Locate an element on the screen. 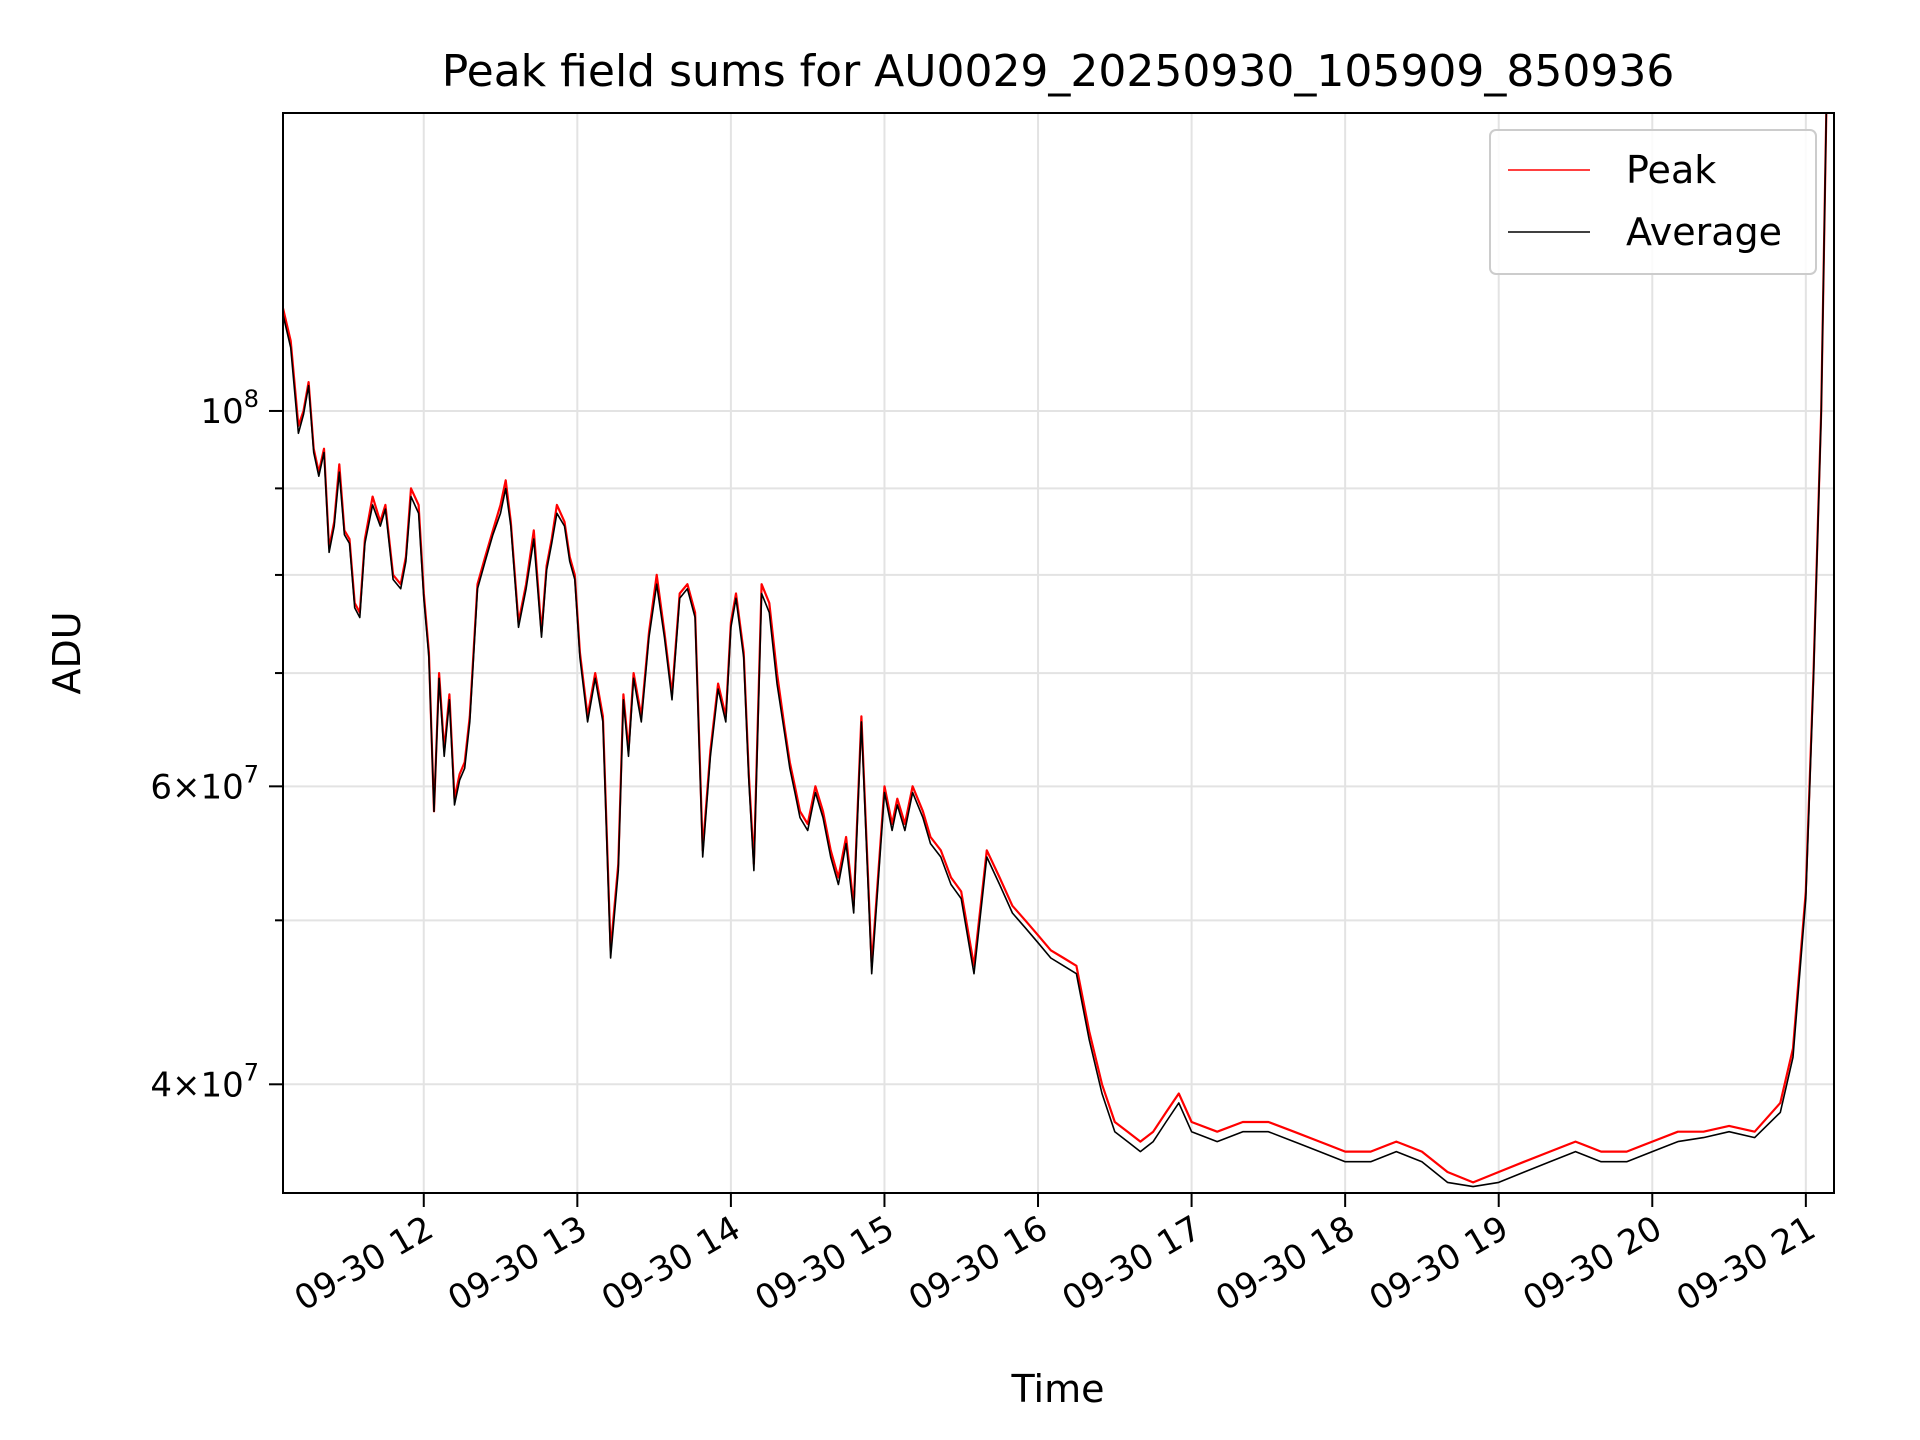 The width and height of the screenshot is (1920, 1440). legend-box is located at coordinates (1653, 202).